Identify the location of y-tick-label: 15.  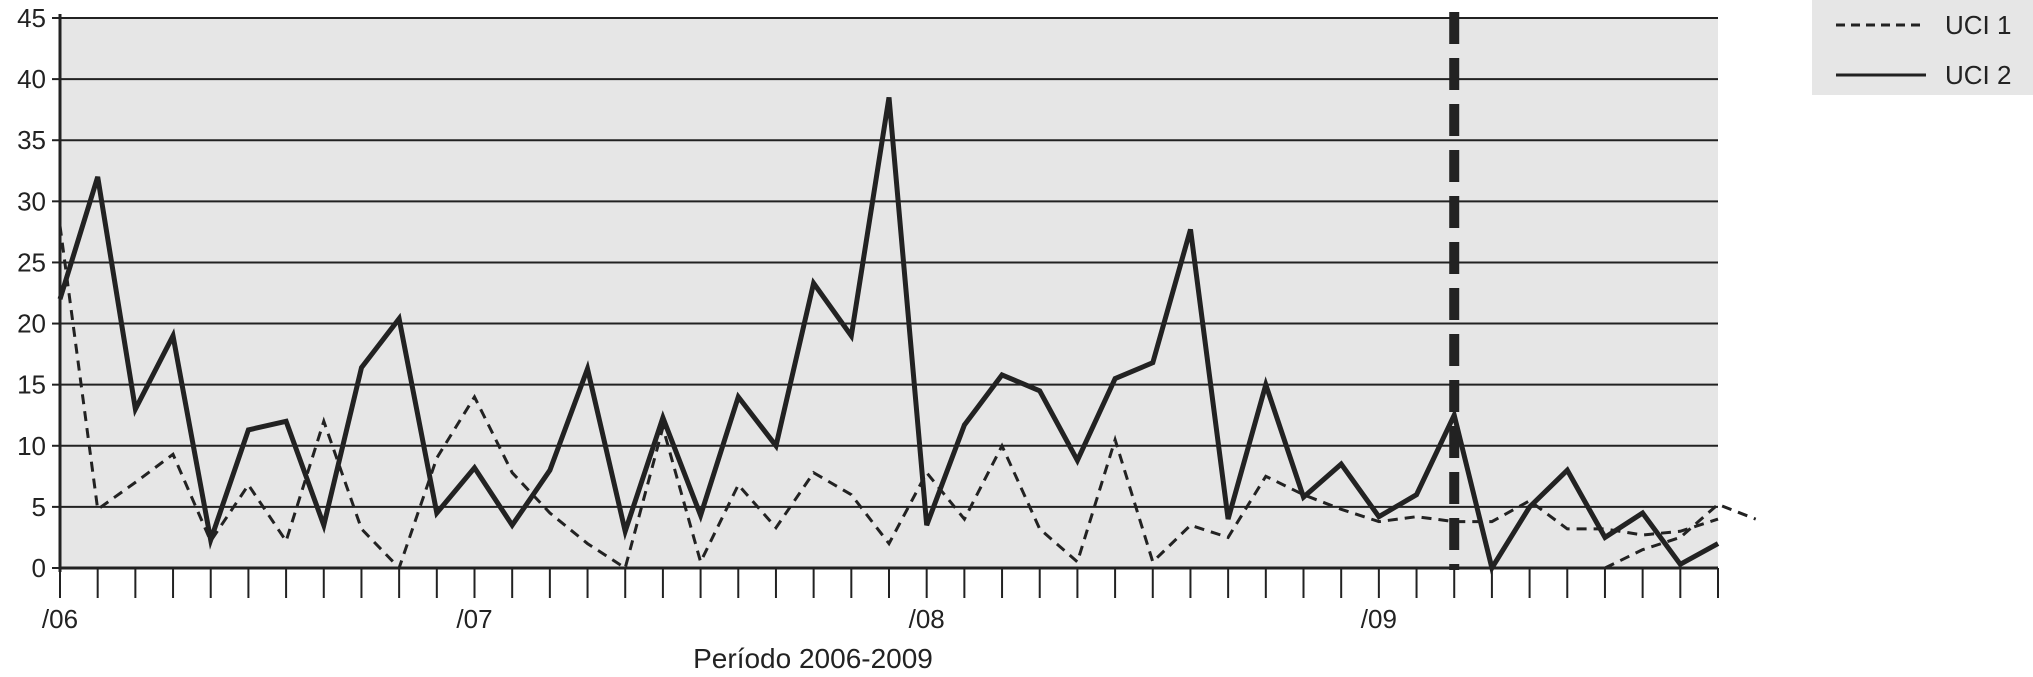
(31, 385).